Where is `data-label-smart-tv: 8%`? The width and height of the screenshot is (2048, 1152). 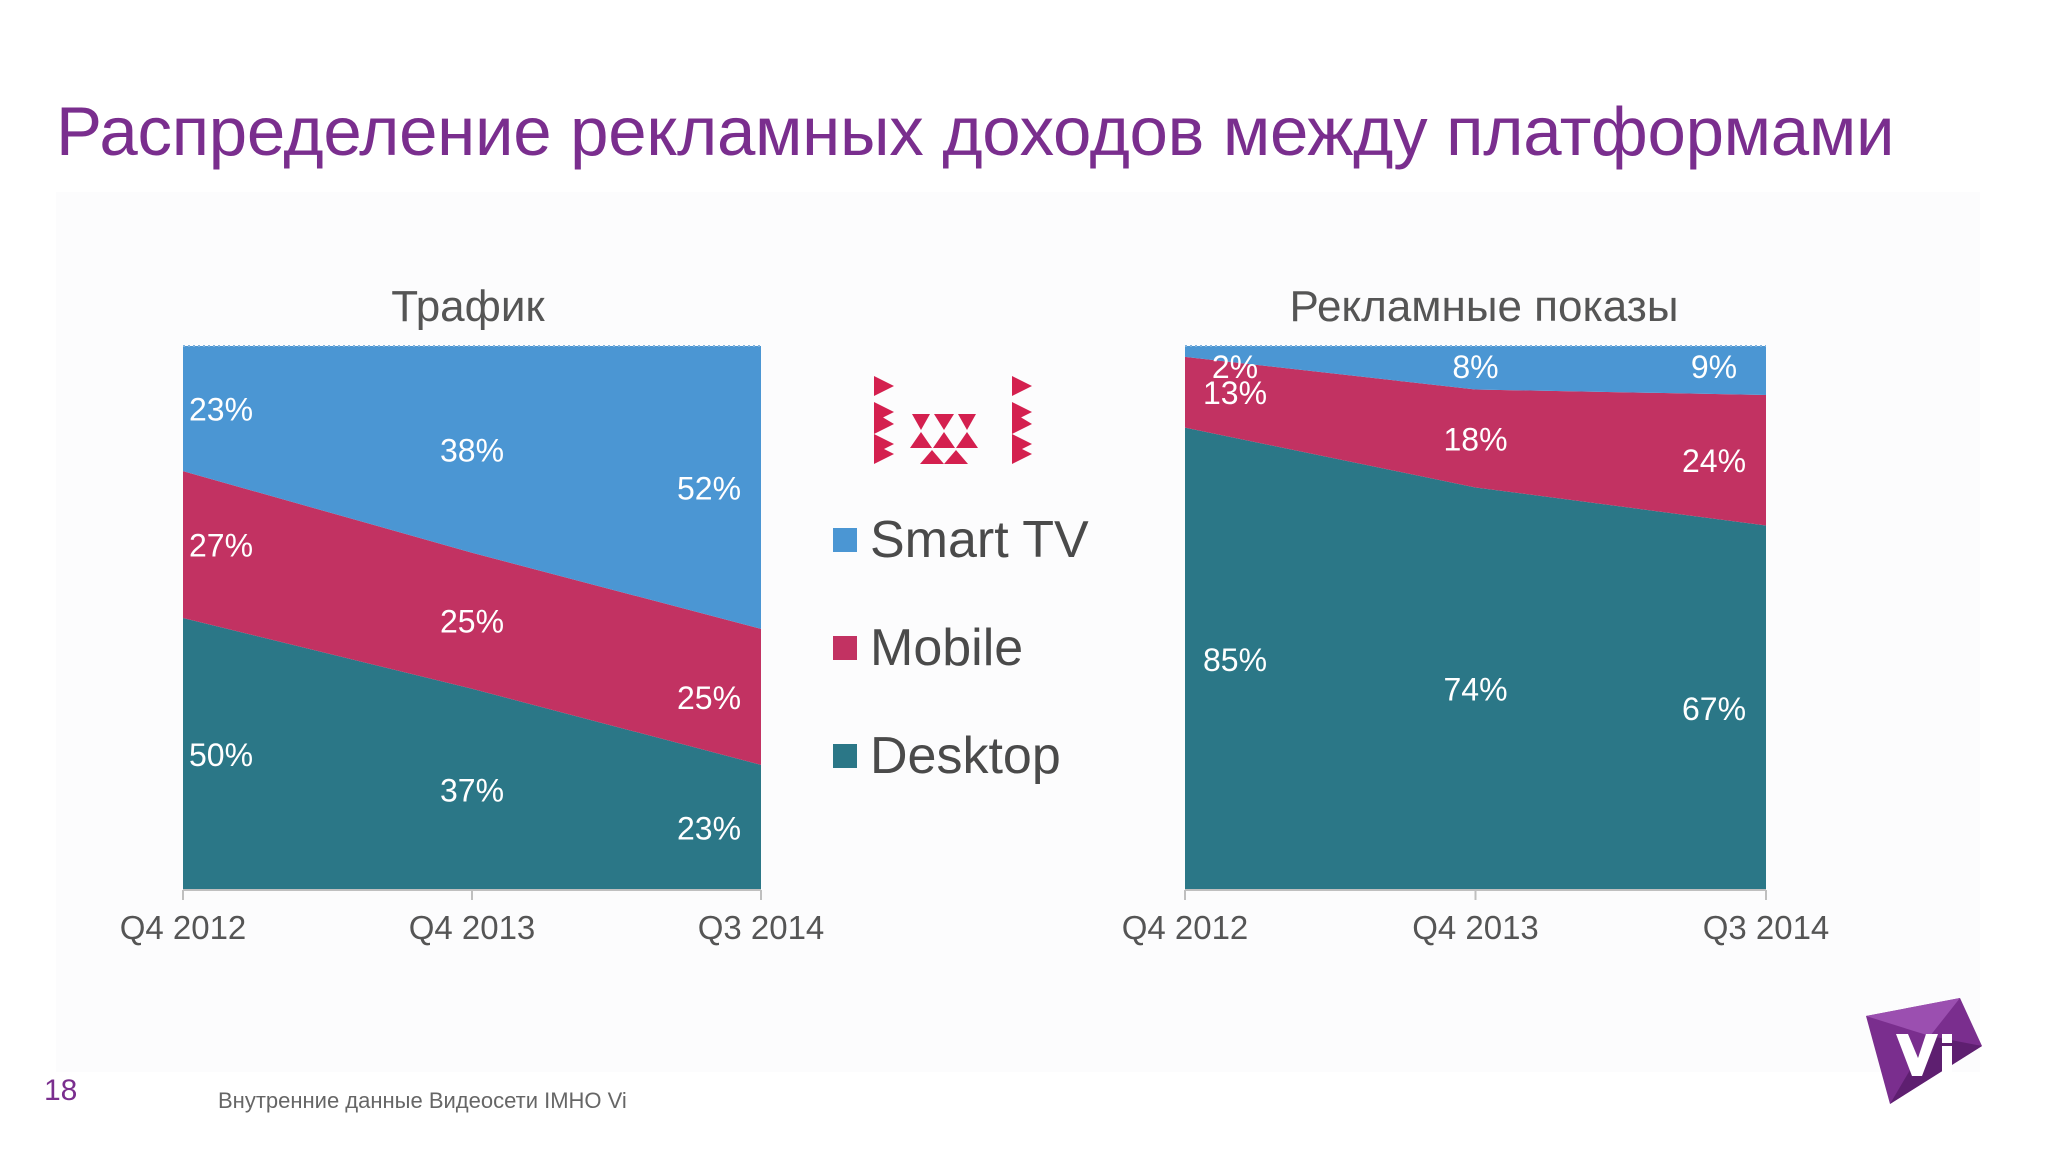 data-label-smart-tv: 8% is located at coordinates (1475, 367).